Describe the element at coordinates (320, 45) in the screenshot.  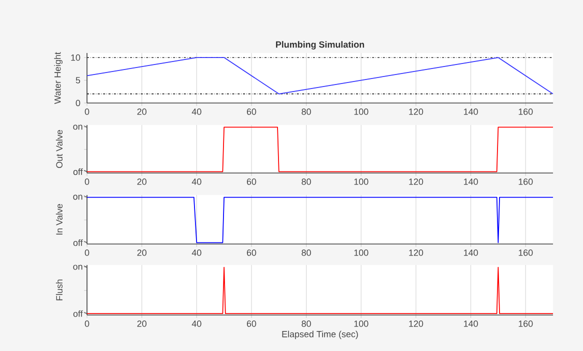
I see `chart-title: Plumbing Simulation` at that location.